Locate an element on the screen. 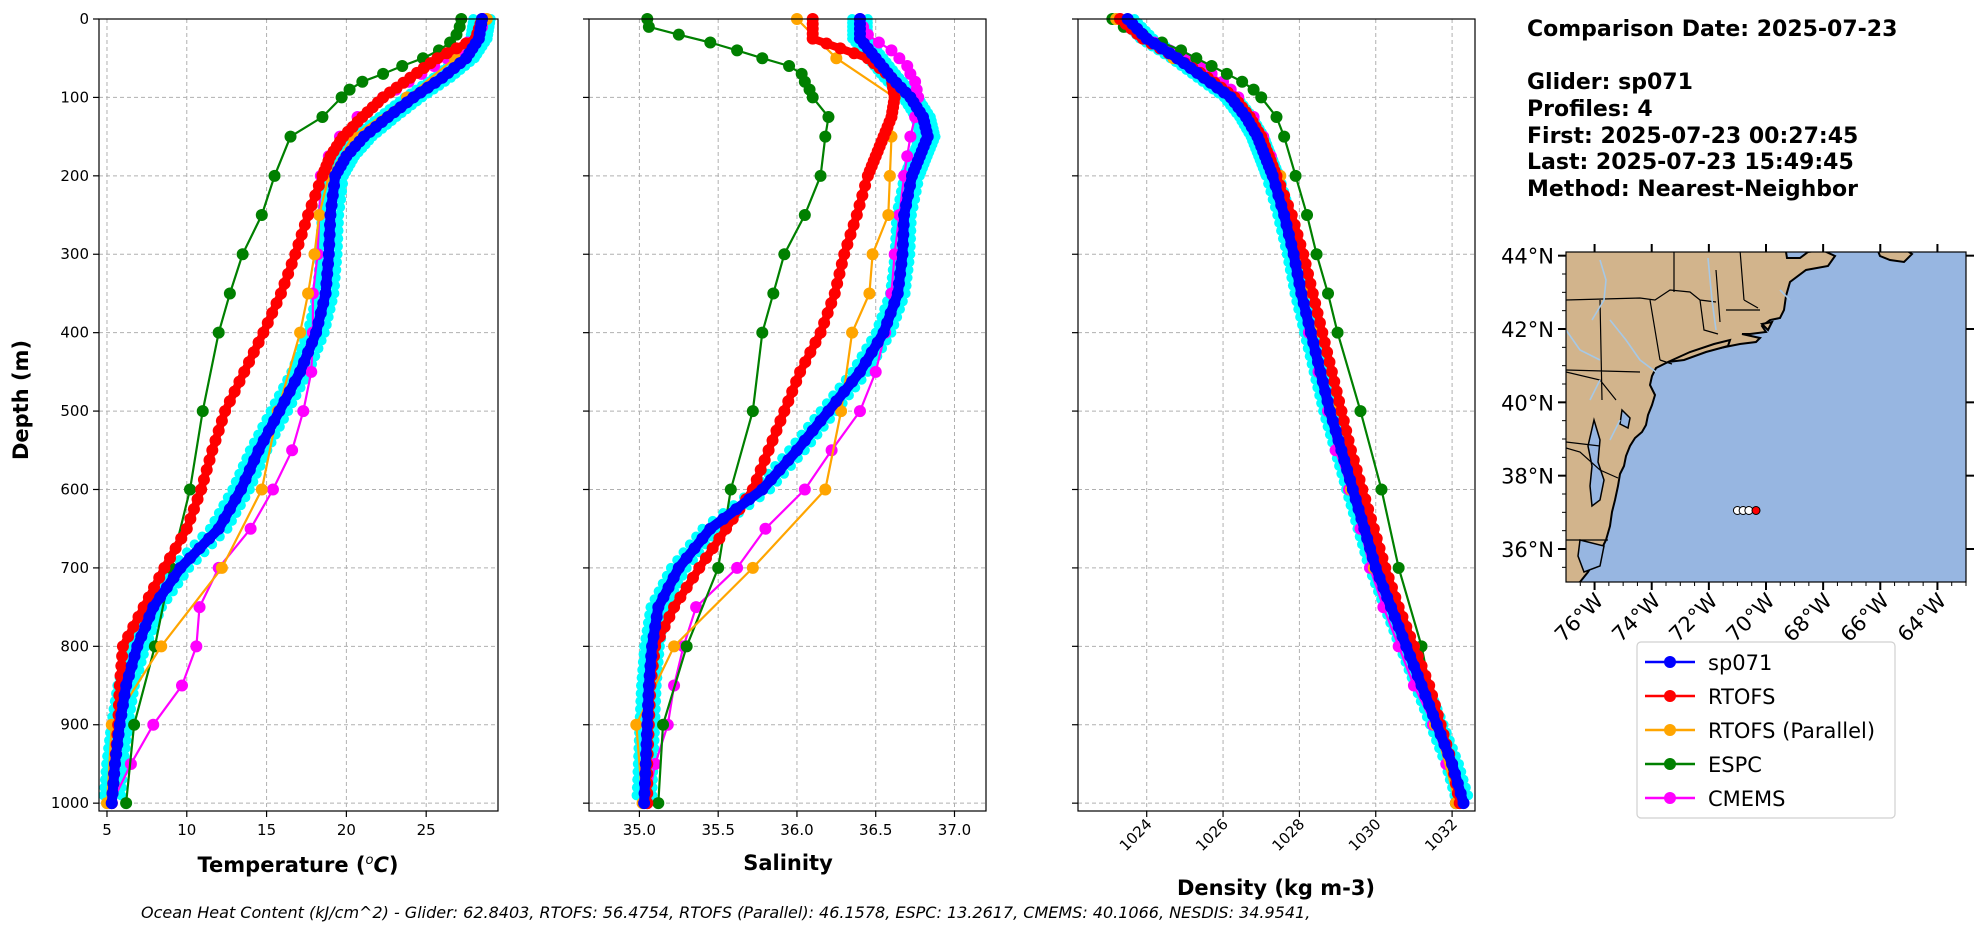 This screenshot has width=1980, height=934. map-chesapeake is located at coordinates (1596, 462).